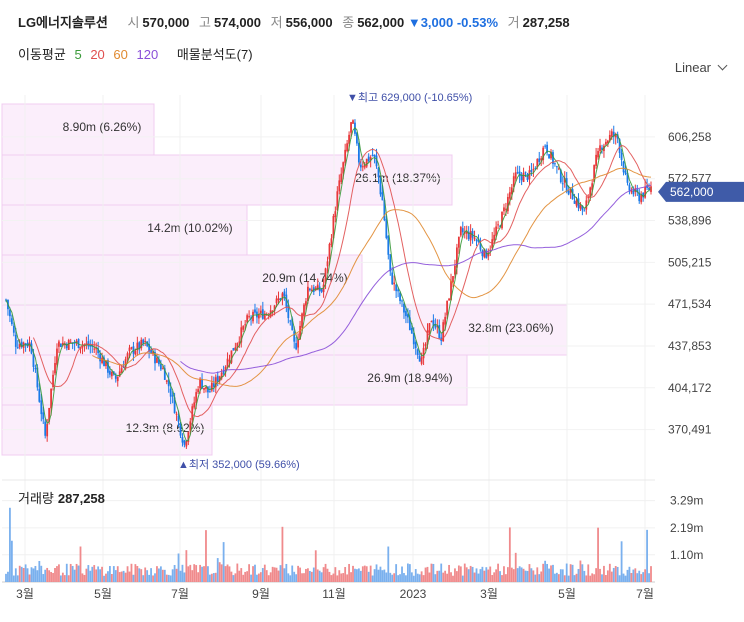 Image resolution: width=744 pixels, height=622 pixels. What do you see at coordinates (348, 22) in the screenshot?
I see `close-label: 종` at bounding box center [348, 22].